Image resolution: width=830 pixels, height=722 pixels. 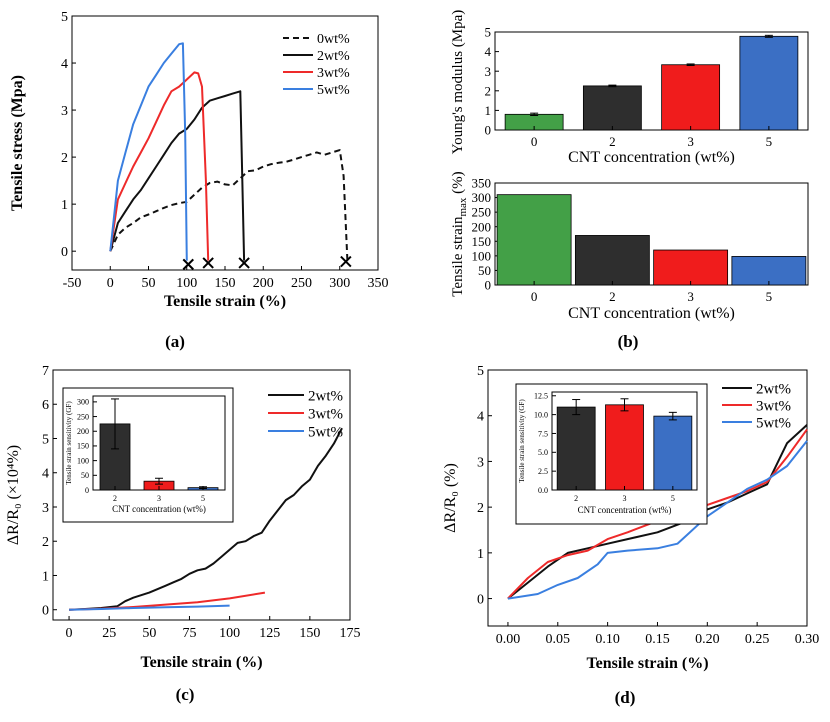 What do you see at coordinates (13, 495) in the screenshot?
I see `y-axis-label: ΔR/R₀ (×10⁴%)` at bounding box center [13, 495].